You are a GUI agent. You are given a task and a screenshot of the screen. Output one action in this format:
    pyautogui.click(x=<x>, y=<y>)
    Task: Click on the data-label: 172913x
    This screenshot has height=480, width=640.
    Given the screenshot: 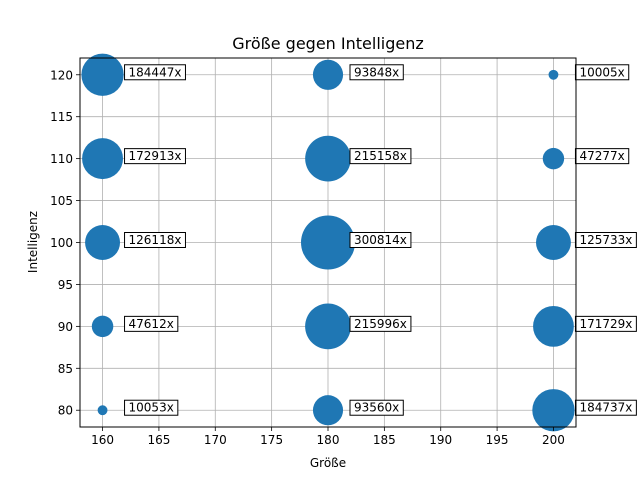 What is the action you would take?
    pyautogui.click(x=155, y=156)
    